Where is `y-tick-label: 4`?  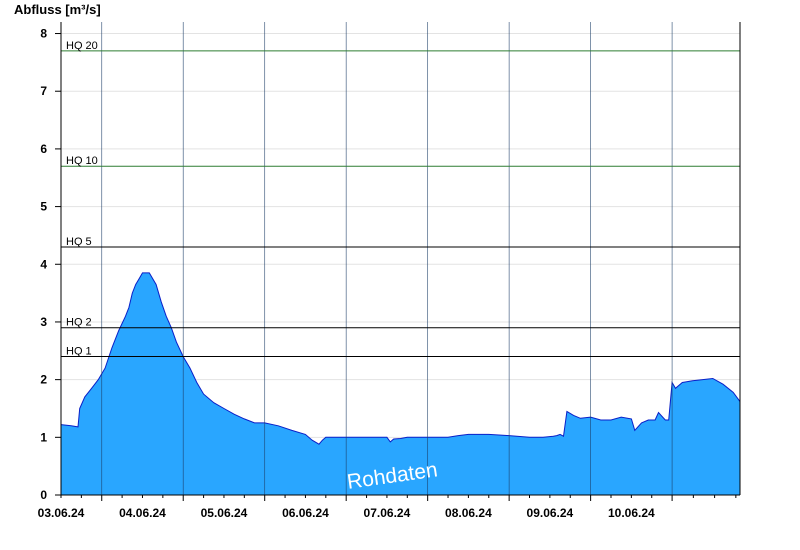 y-tick-label: 4 is located at coordinates (43, 264).